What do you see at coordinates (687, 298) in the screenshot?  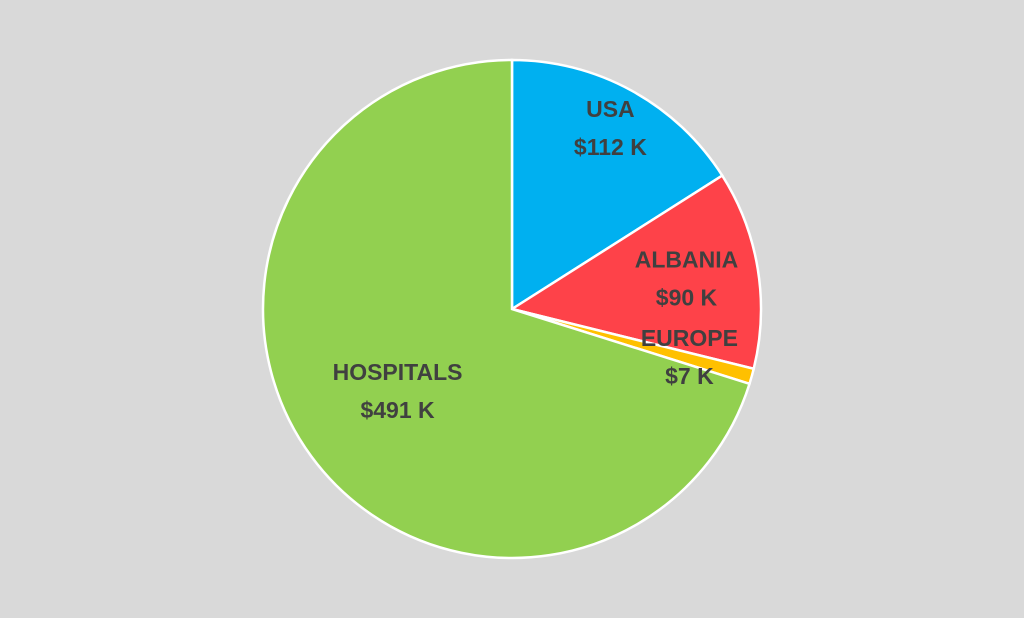 I see `value-label: $90 K` at bounding box center [687, 298].